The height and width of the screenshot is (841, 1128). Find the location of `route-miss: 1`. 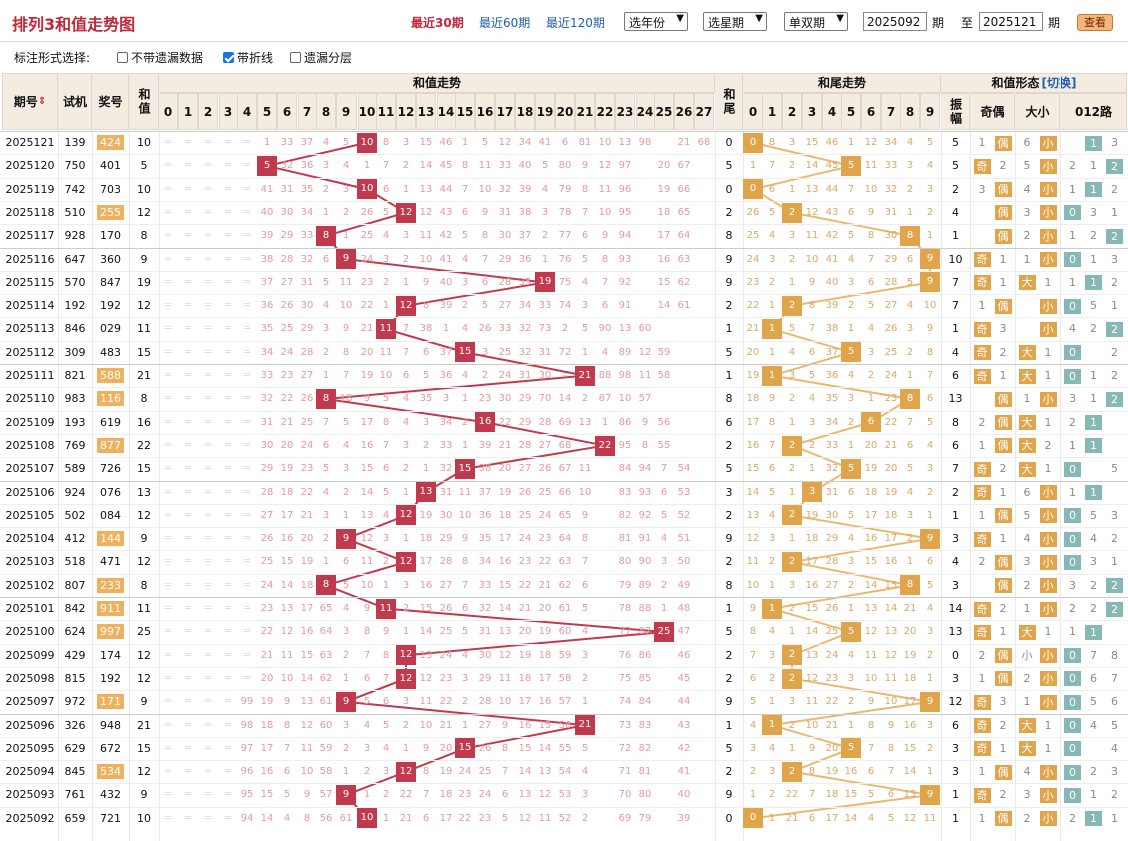

route-miss: 1 is located at coordinates (1093, 399).